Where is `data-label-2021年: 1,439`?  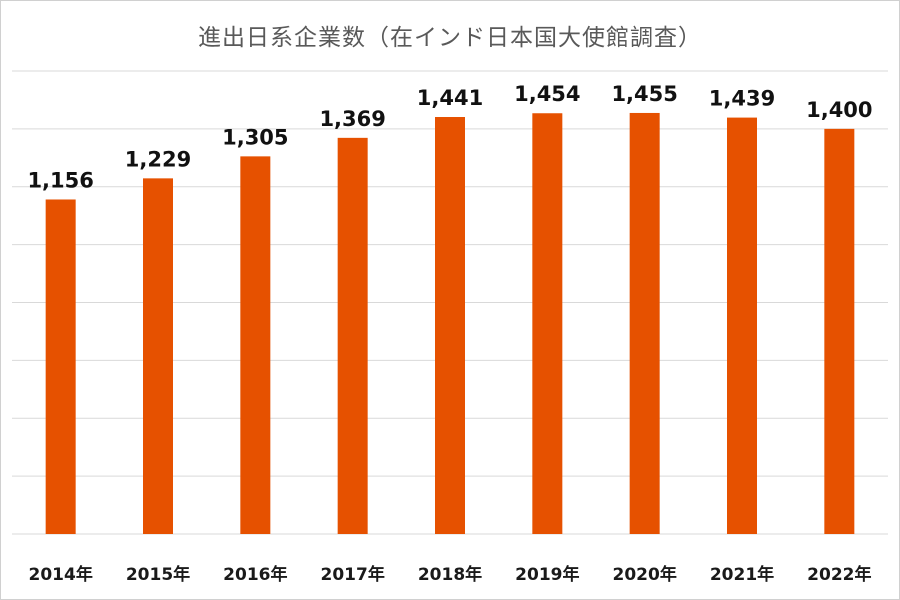
data-label-2021年: 1,439 is located at coordinates (742, 99).